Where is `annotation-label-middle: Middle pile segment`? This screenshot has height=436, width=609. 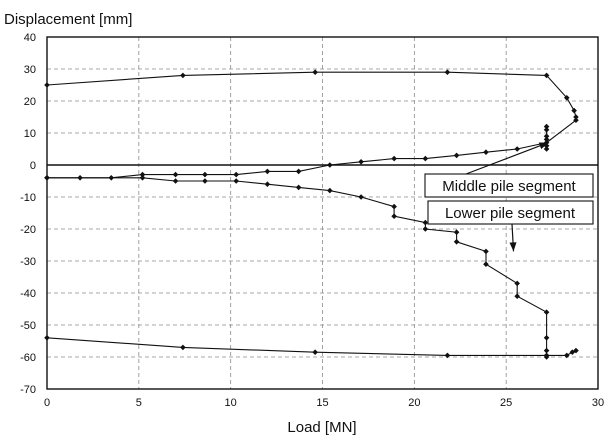 annotation-label-middle: Middle pile segment is located at coordinates (509, 186).